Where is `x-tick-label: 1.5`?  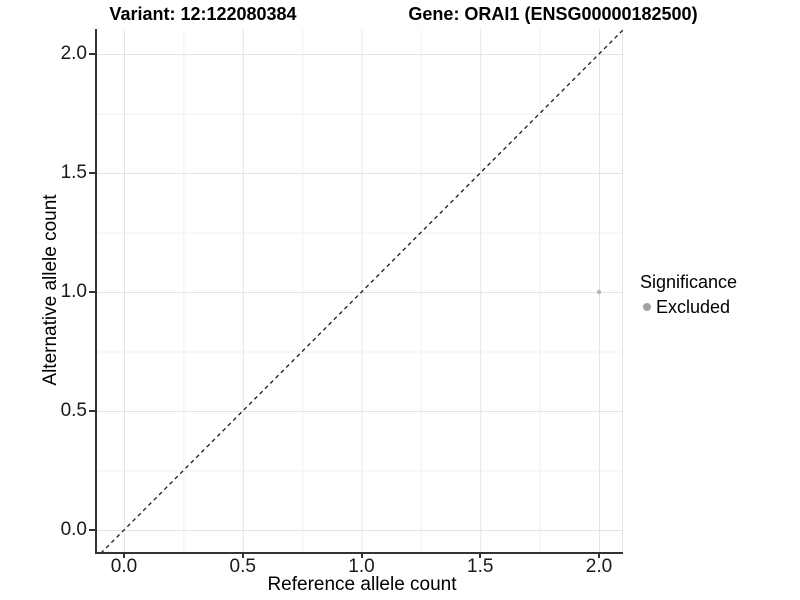
x-tick-label: 1.5 is located at coordinates (480, 566).